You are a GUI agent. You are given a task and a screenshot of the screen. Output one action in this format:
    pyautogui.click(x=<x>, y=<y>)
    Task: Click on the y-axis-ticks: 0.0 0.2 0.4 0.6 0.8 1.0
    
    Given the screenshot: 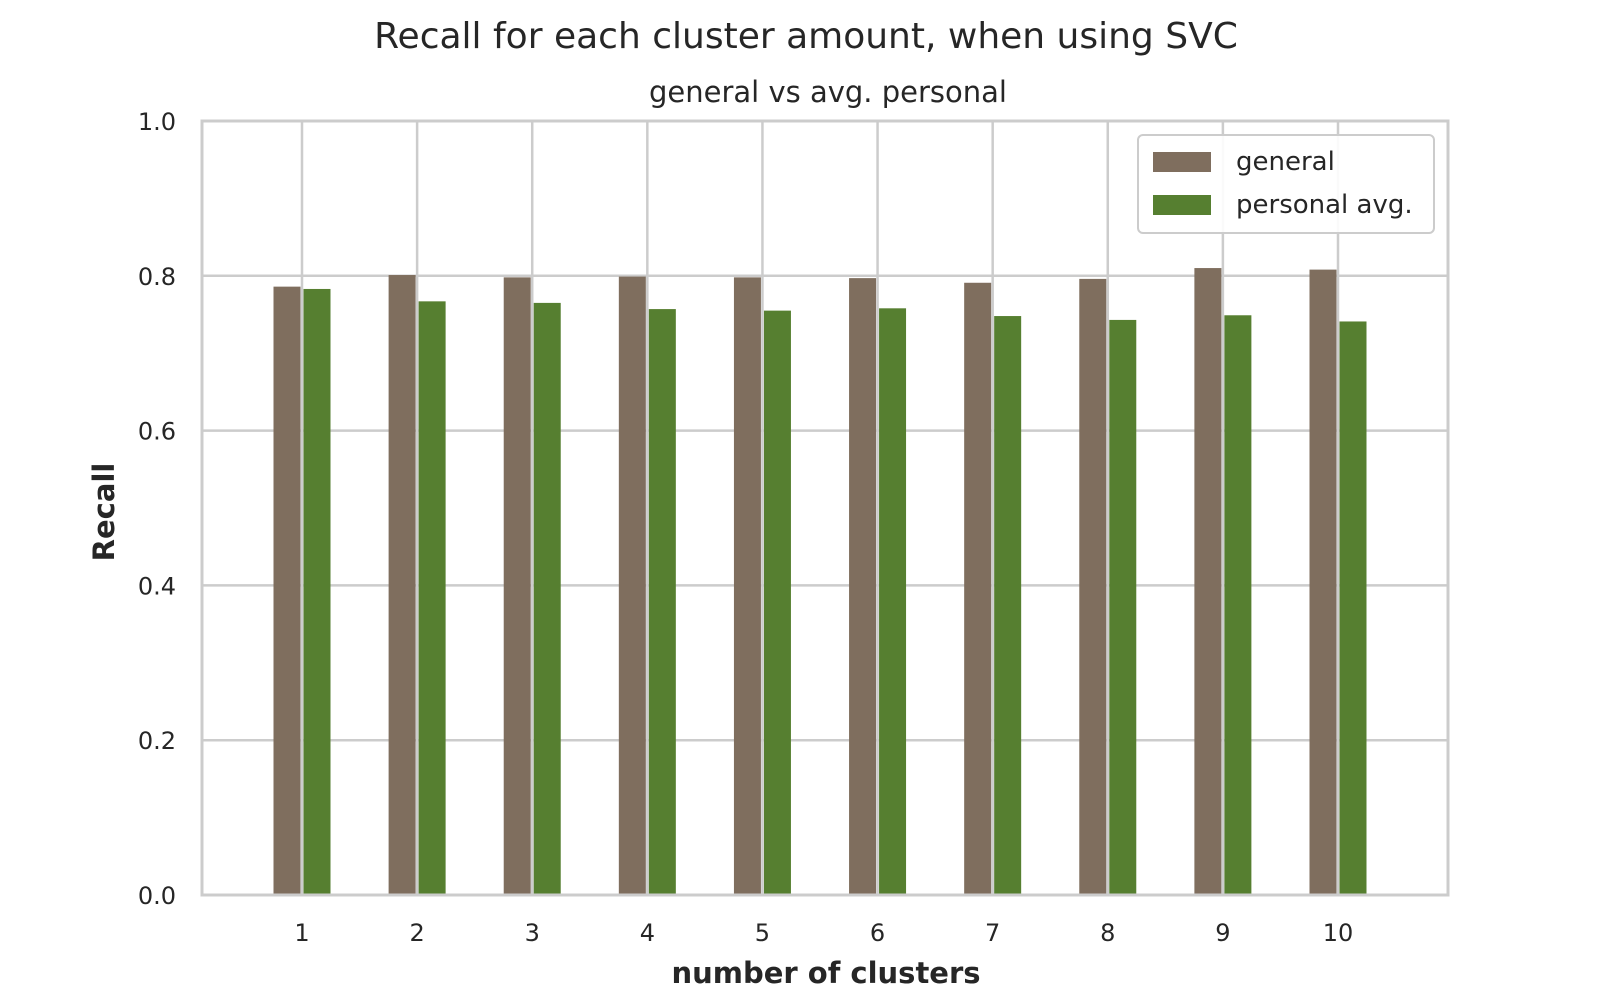 What is the action you would take?
    pyautogui.click(x=157, y=509)
    